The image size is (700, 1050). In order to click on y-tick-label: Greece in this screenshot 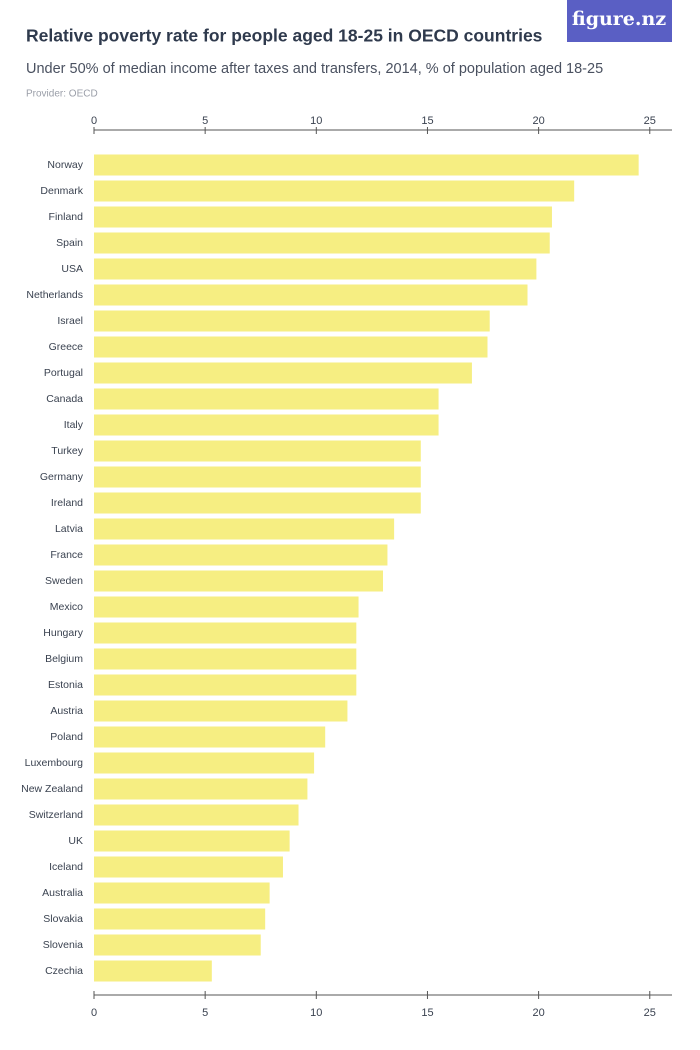, I will do `click(66, 347)`.